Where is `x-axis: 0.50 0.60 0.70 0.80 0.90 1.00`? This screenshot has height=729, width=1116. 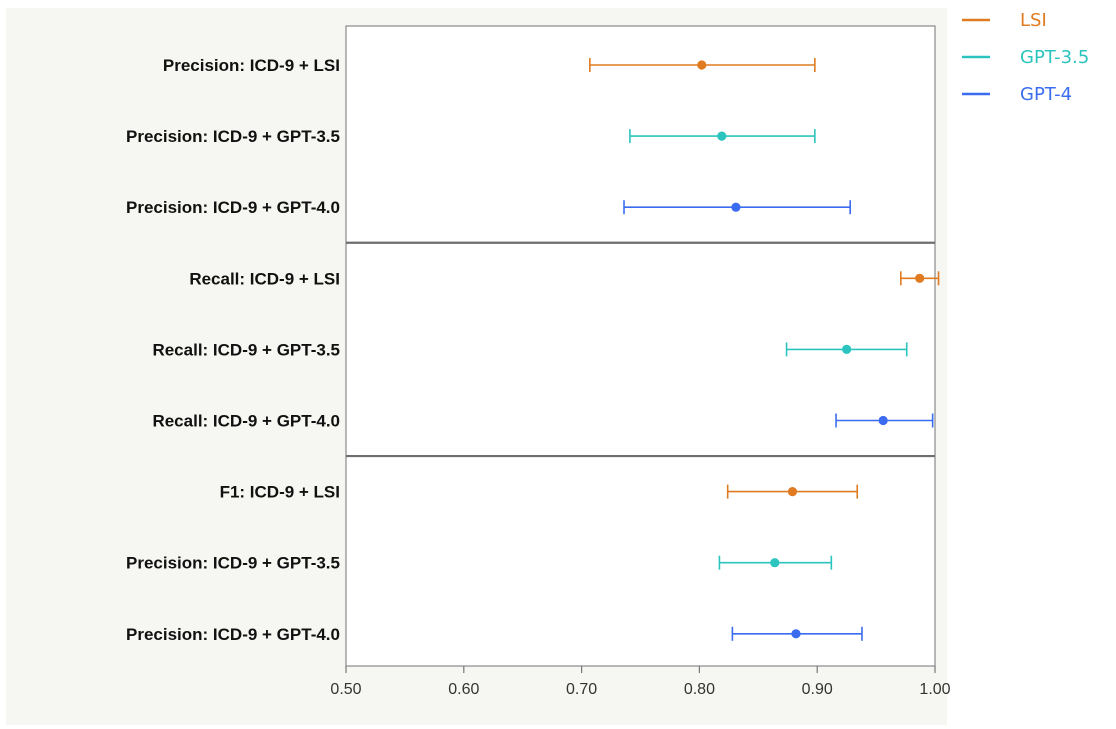 x-axis: 0.50 0.60 0.70 0.80 0.90 1.00 is located at coordinates (640, 682).